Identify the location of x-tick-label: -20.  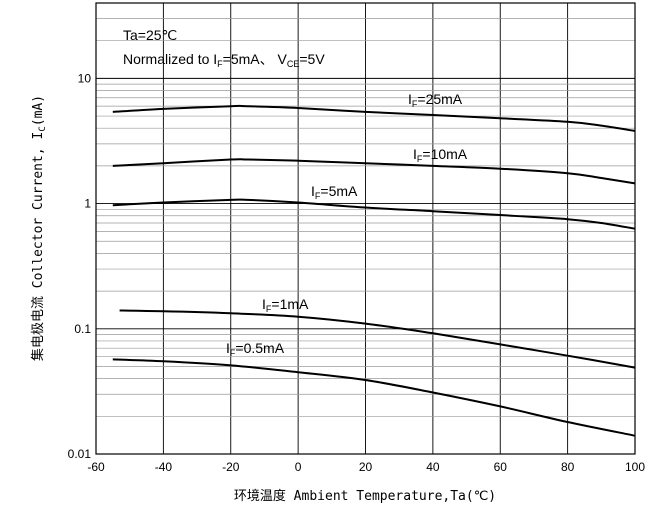
(231, 467).